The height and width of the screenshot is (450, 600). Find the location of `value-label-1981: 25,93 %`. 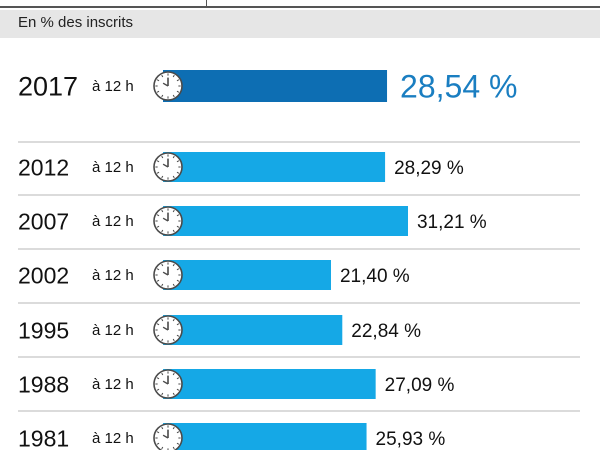

value-label-1981: 25,93 % is located at coordinates (411, 439).